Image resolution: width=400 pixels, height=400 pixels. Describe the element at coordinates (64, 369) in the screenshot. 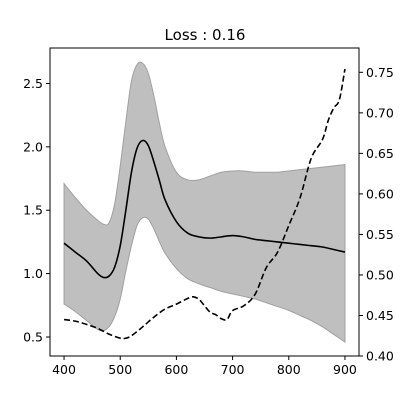

I see `x-tick-label: 400` at that location.